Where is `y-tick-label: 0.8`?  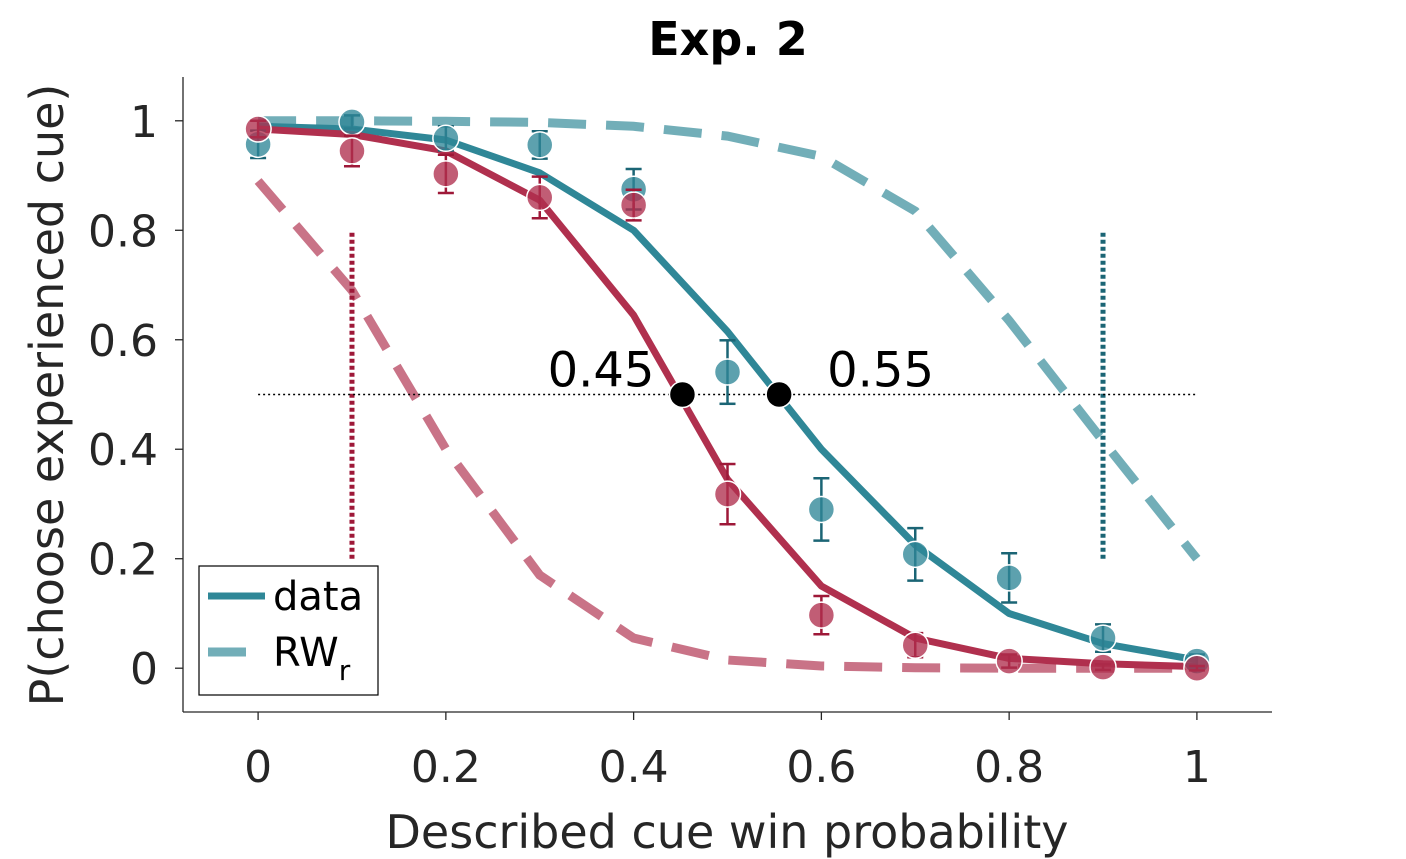 y-tick-label: 0.8 is located at coordinates (123, 231).